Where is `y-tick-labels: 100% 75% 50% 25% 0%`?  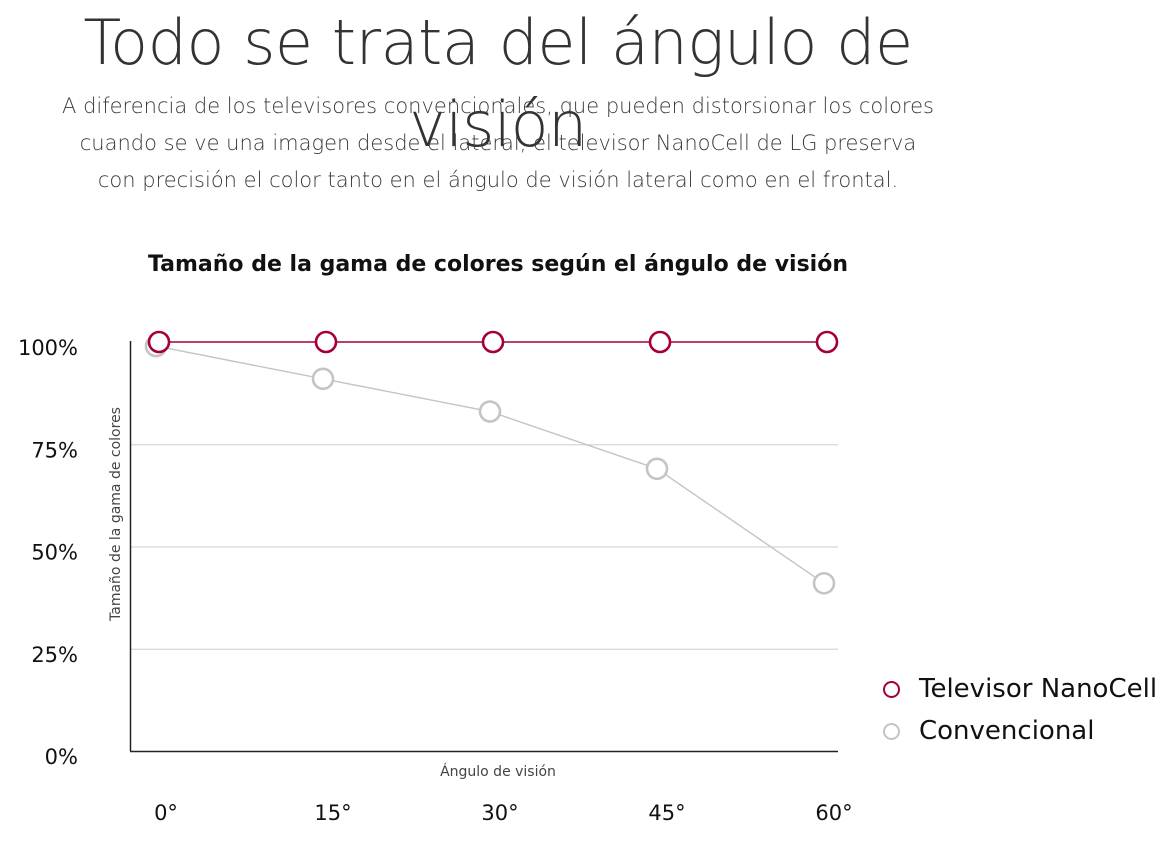
y-tick-labels: 100% 75% 50% 25% 0% is located at coordinates (48, 552).